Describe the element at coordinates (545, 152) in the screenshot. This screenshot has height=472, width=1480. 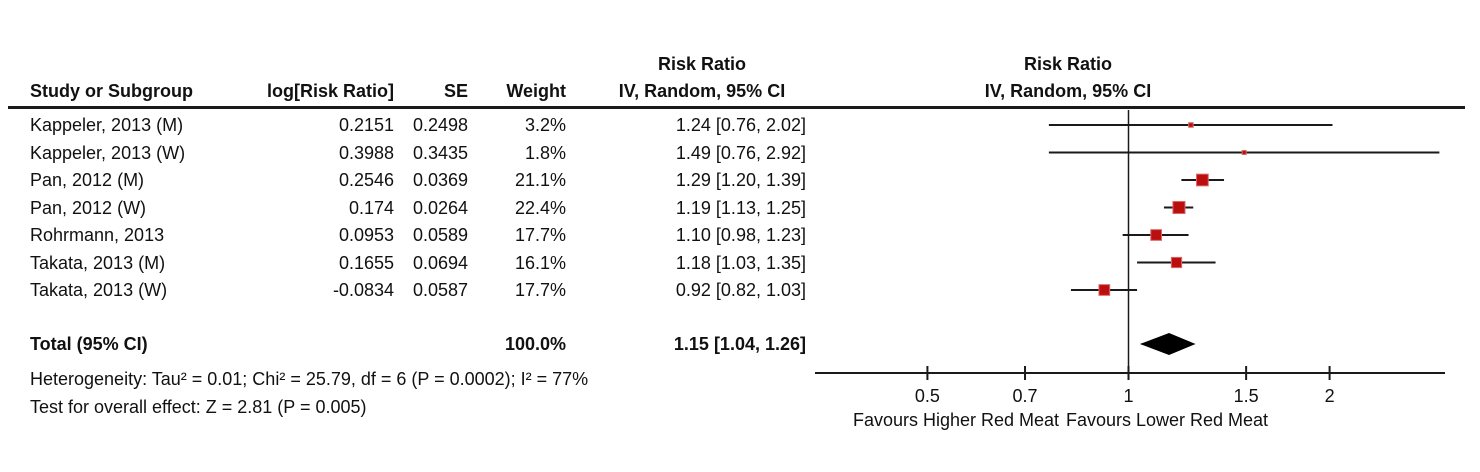
I see `weight-value: 1.8%` at that location.